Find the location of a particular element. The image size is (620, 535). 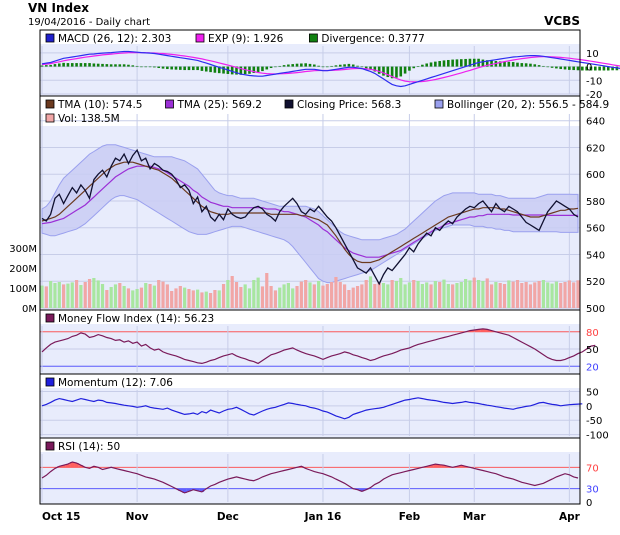

volume-tick-label: 200M is located at coordinates (23, 269).